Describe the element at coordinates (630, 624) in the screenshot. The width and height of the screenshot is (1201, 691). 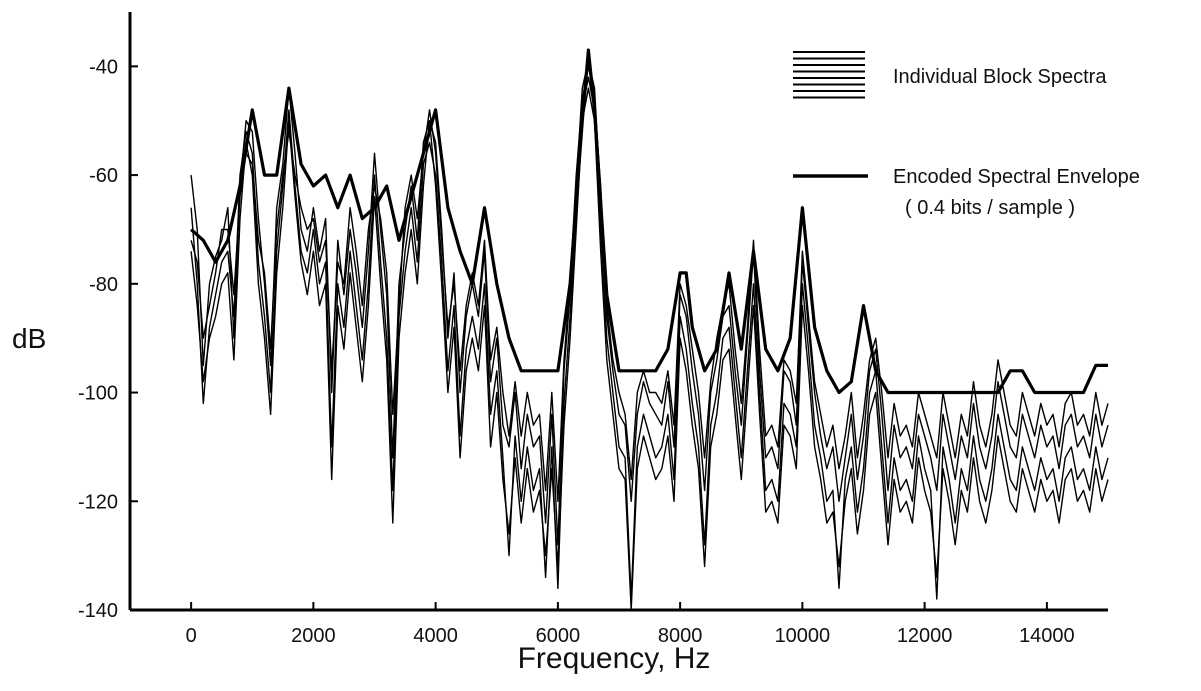
I see `x-ticks: 0 2000 4000 6000 8000 10000 12000 14000` at that location.